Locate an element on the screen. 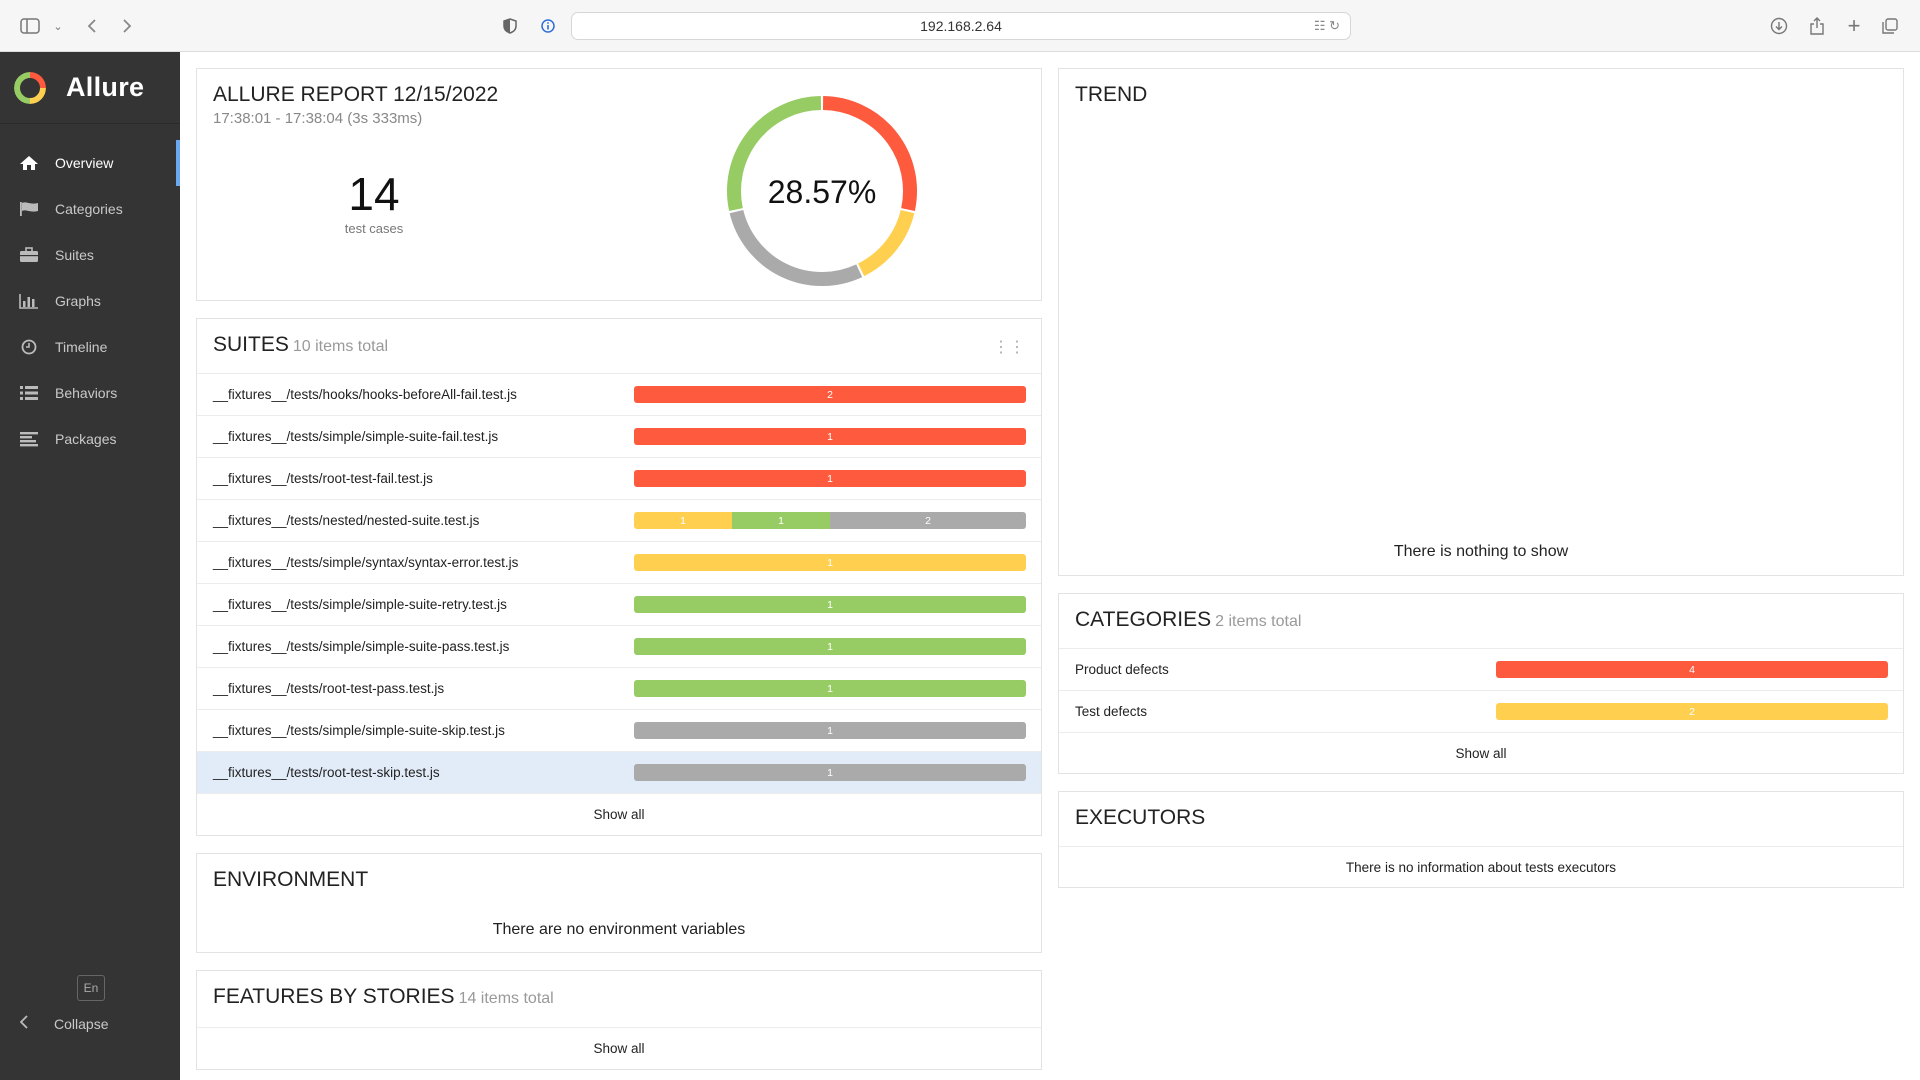 The image size is (1920, 1080). url-text: 192.168.2.64 is located at coordinates (961, 26).